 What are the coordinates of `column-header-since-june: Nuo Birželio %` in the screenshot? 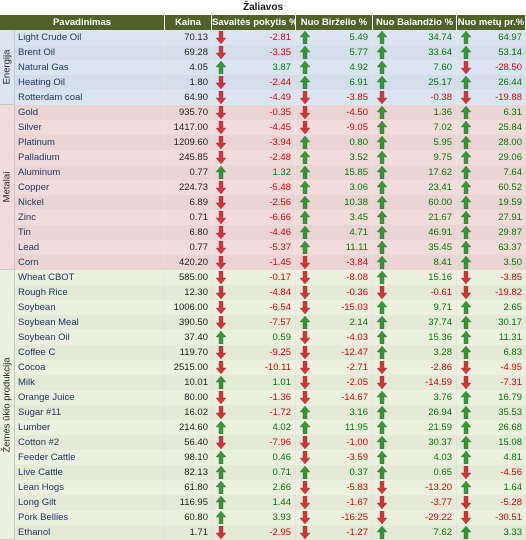 It's located at (334, 22).